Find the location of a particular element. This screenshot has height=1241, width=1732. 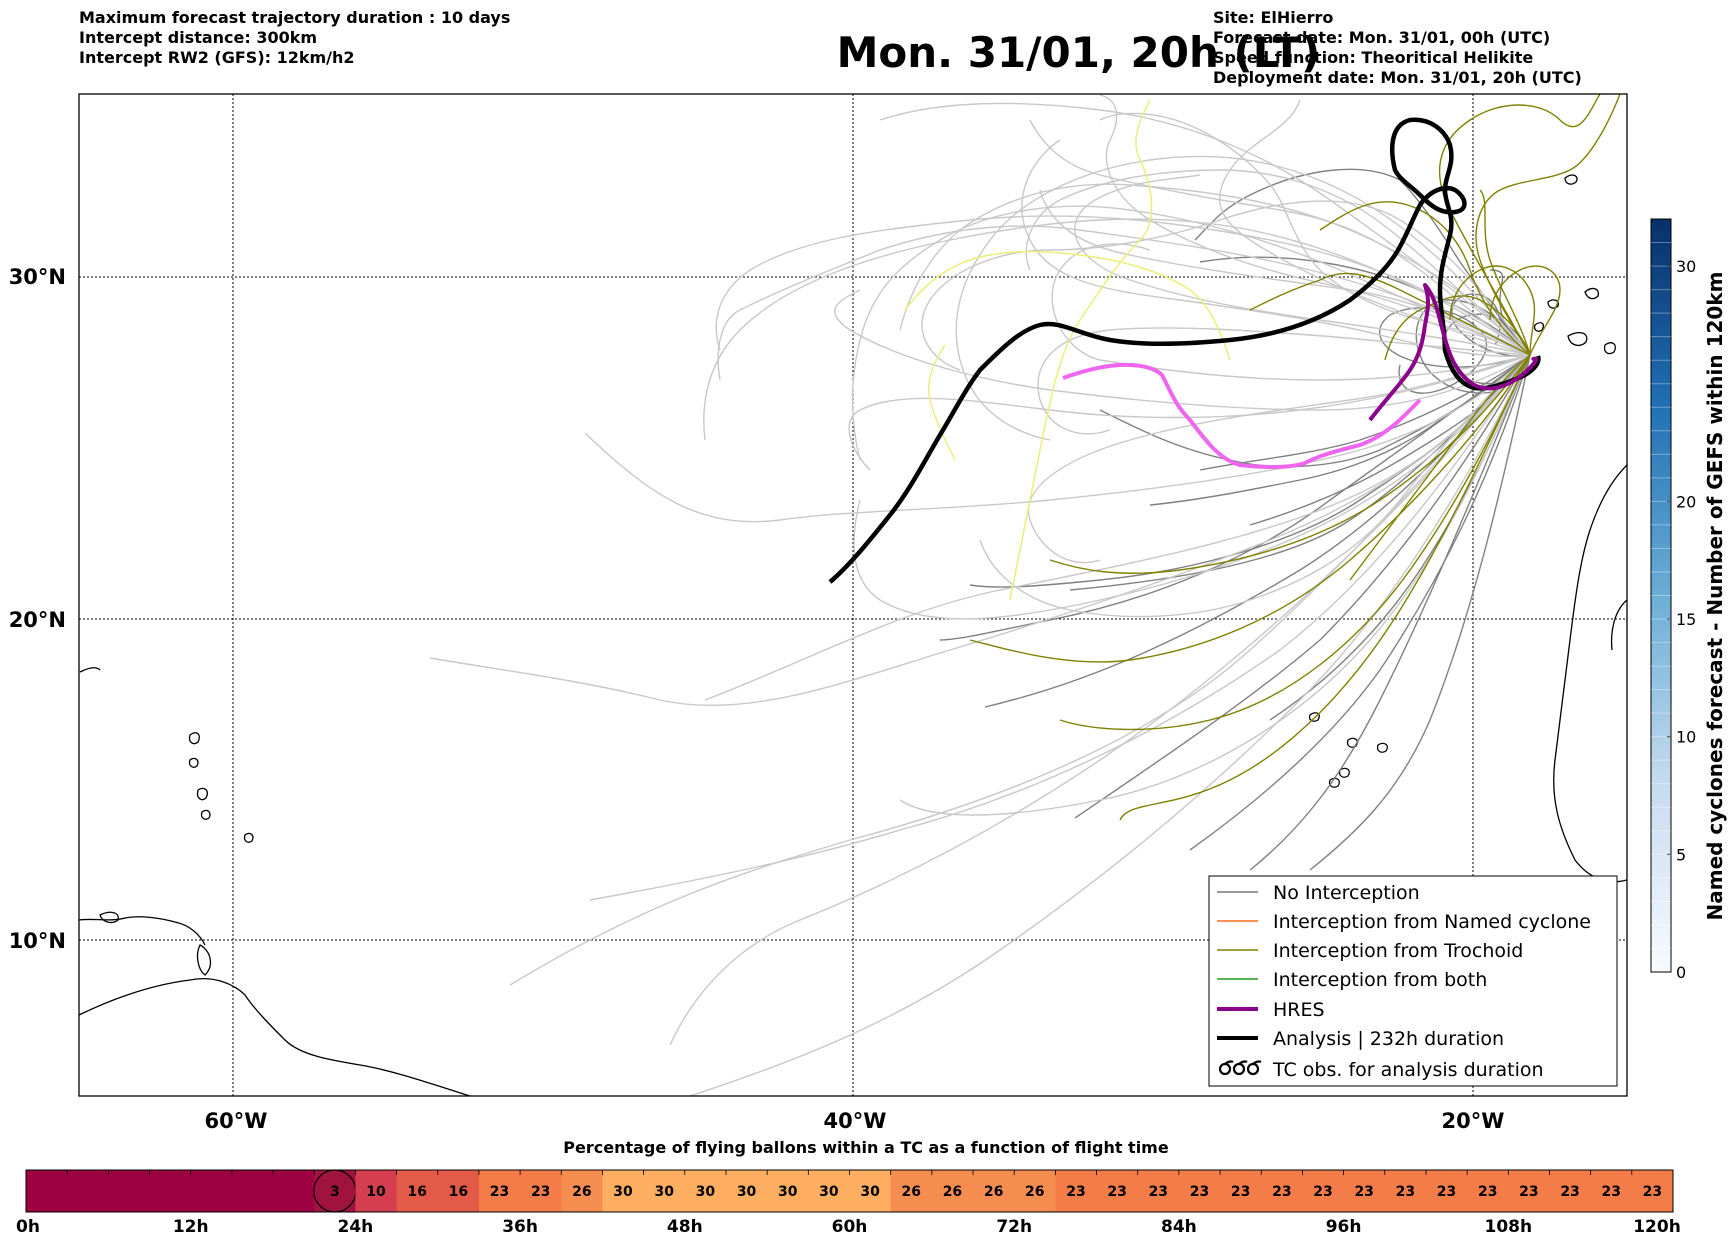

forecast-date-text: Forecast date: Mon. 31/01, 00h (UTC) is located at coordinates (1382, 37).